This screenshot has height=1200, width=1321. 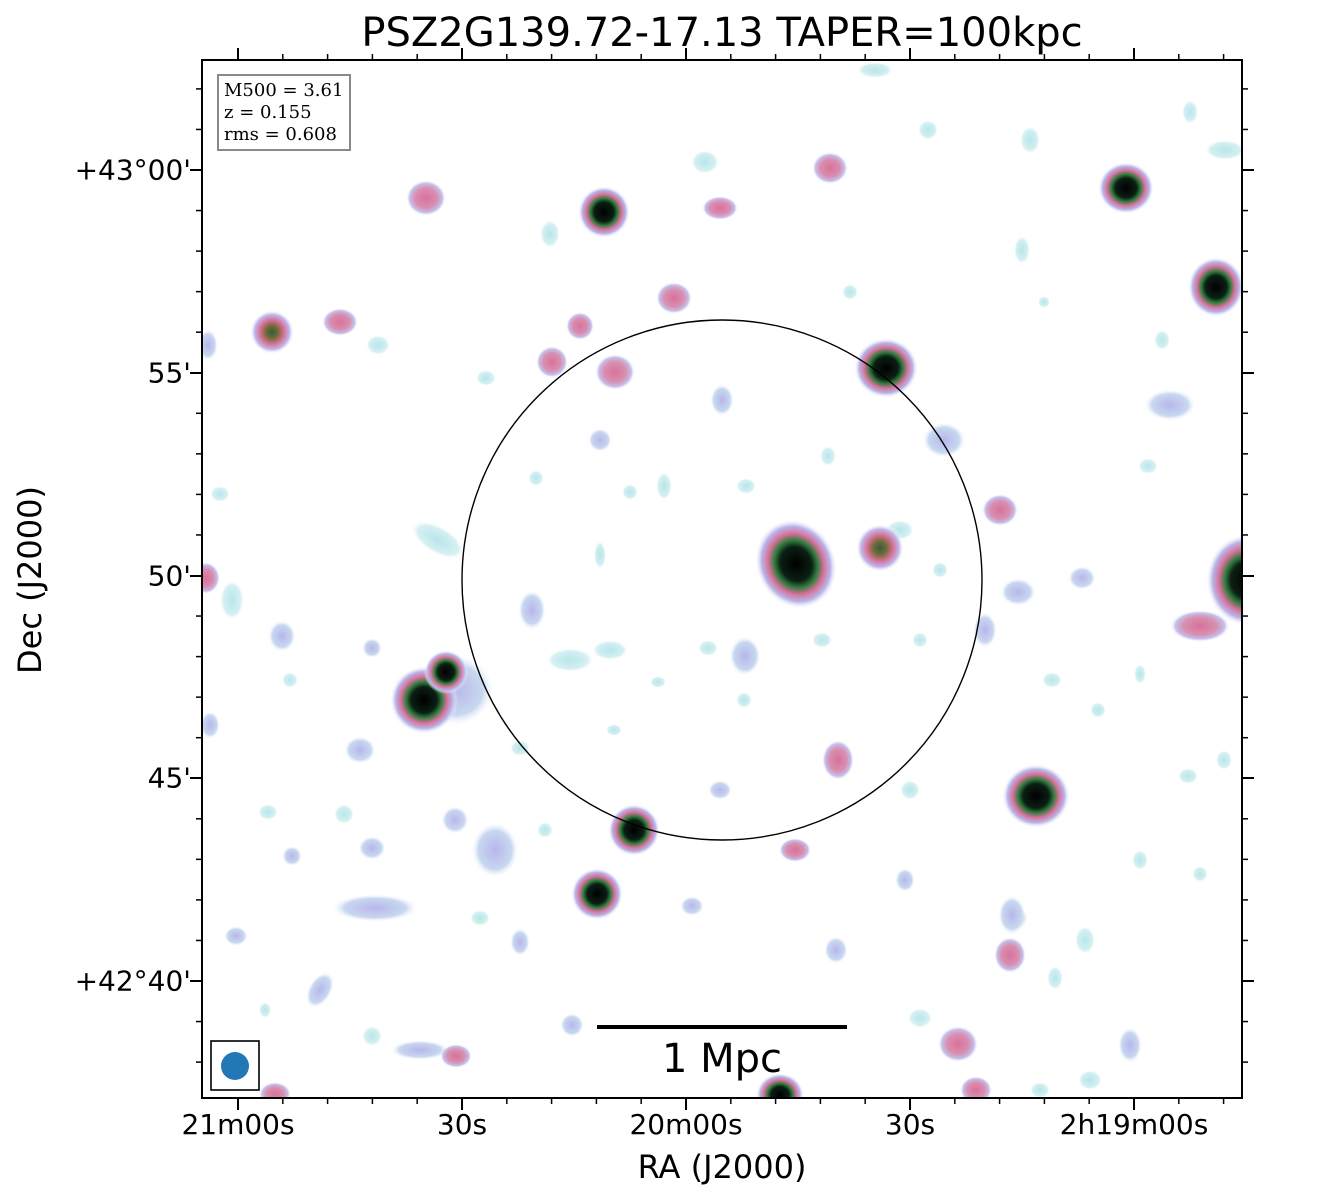 I want to click on y-tick-label: 55', so click(x=169, y=373).